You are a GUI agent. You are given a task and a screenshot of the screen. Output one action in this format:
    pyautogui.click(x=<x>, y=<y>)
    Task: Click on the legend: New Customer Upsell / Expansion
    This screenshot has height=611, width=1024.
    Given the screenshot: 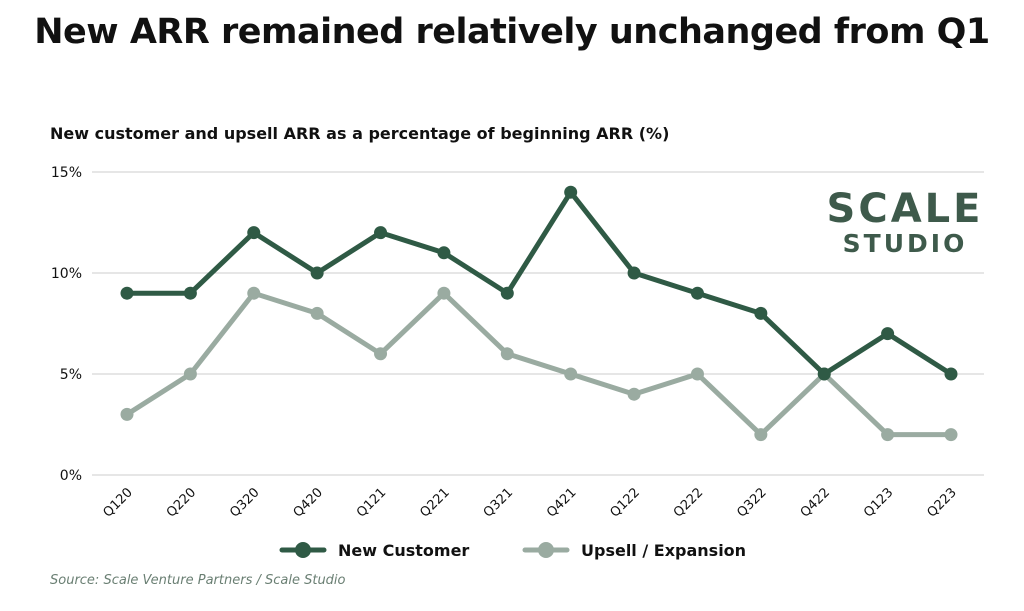 What is the action you would take?
    pyautogui.click(x=512, y=550)
    